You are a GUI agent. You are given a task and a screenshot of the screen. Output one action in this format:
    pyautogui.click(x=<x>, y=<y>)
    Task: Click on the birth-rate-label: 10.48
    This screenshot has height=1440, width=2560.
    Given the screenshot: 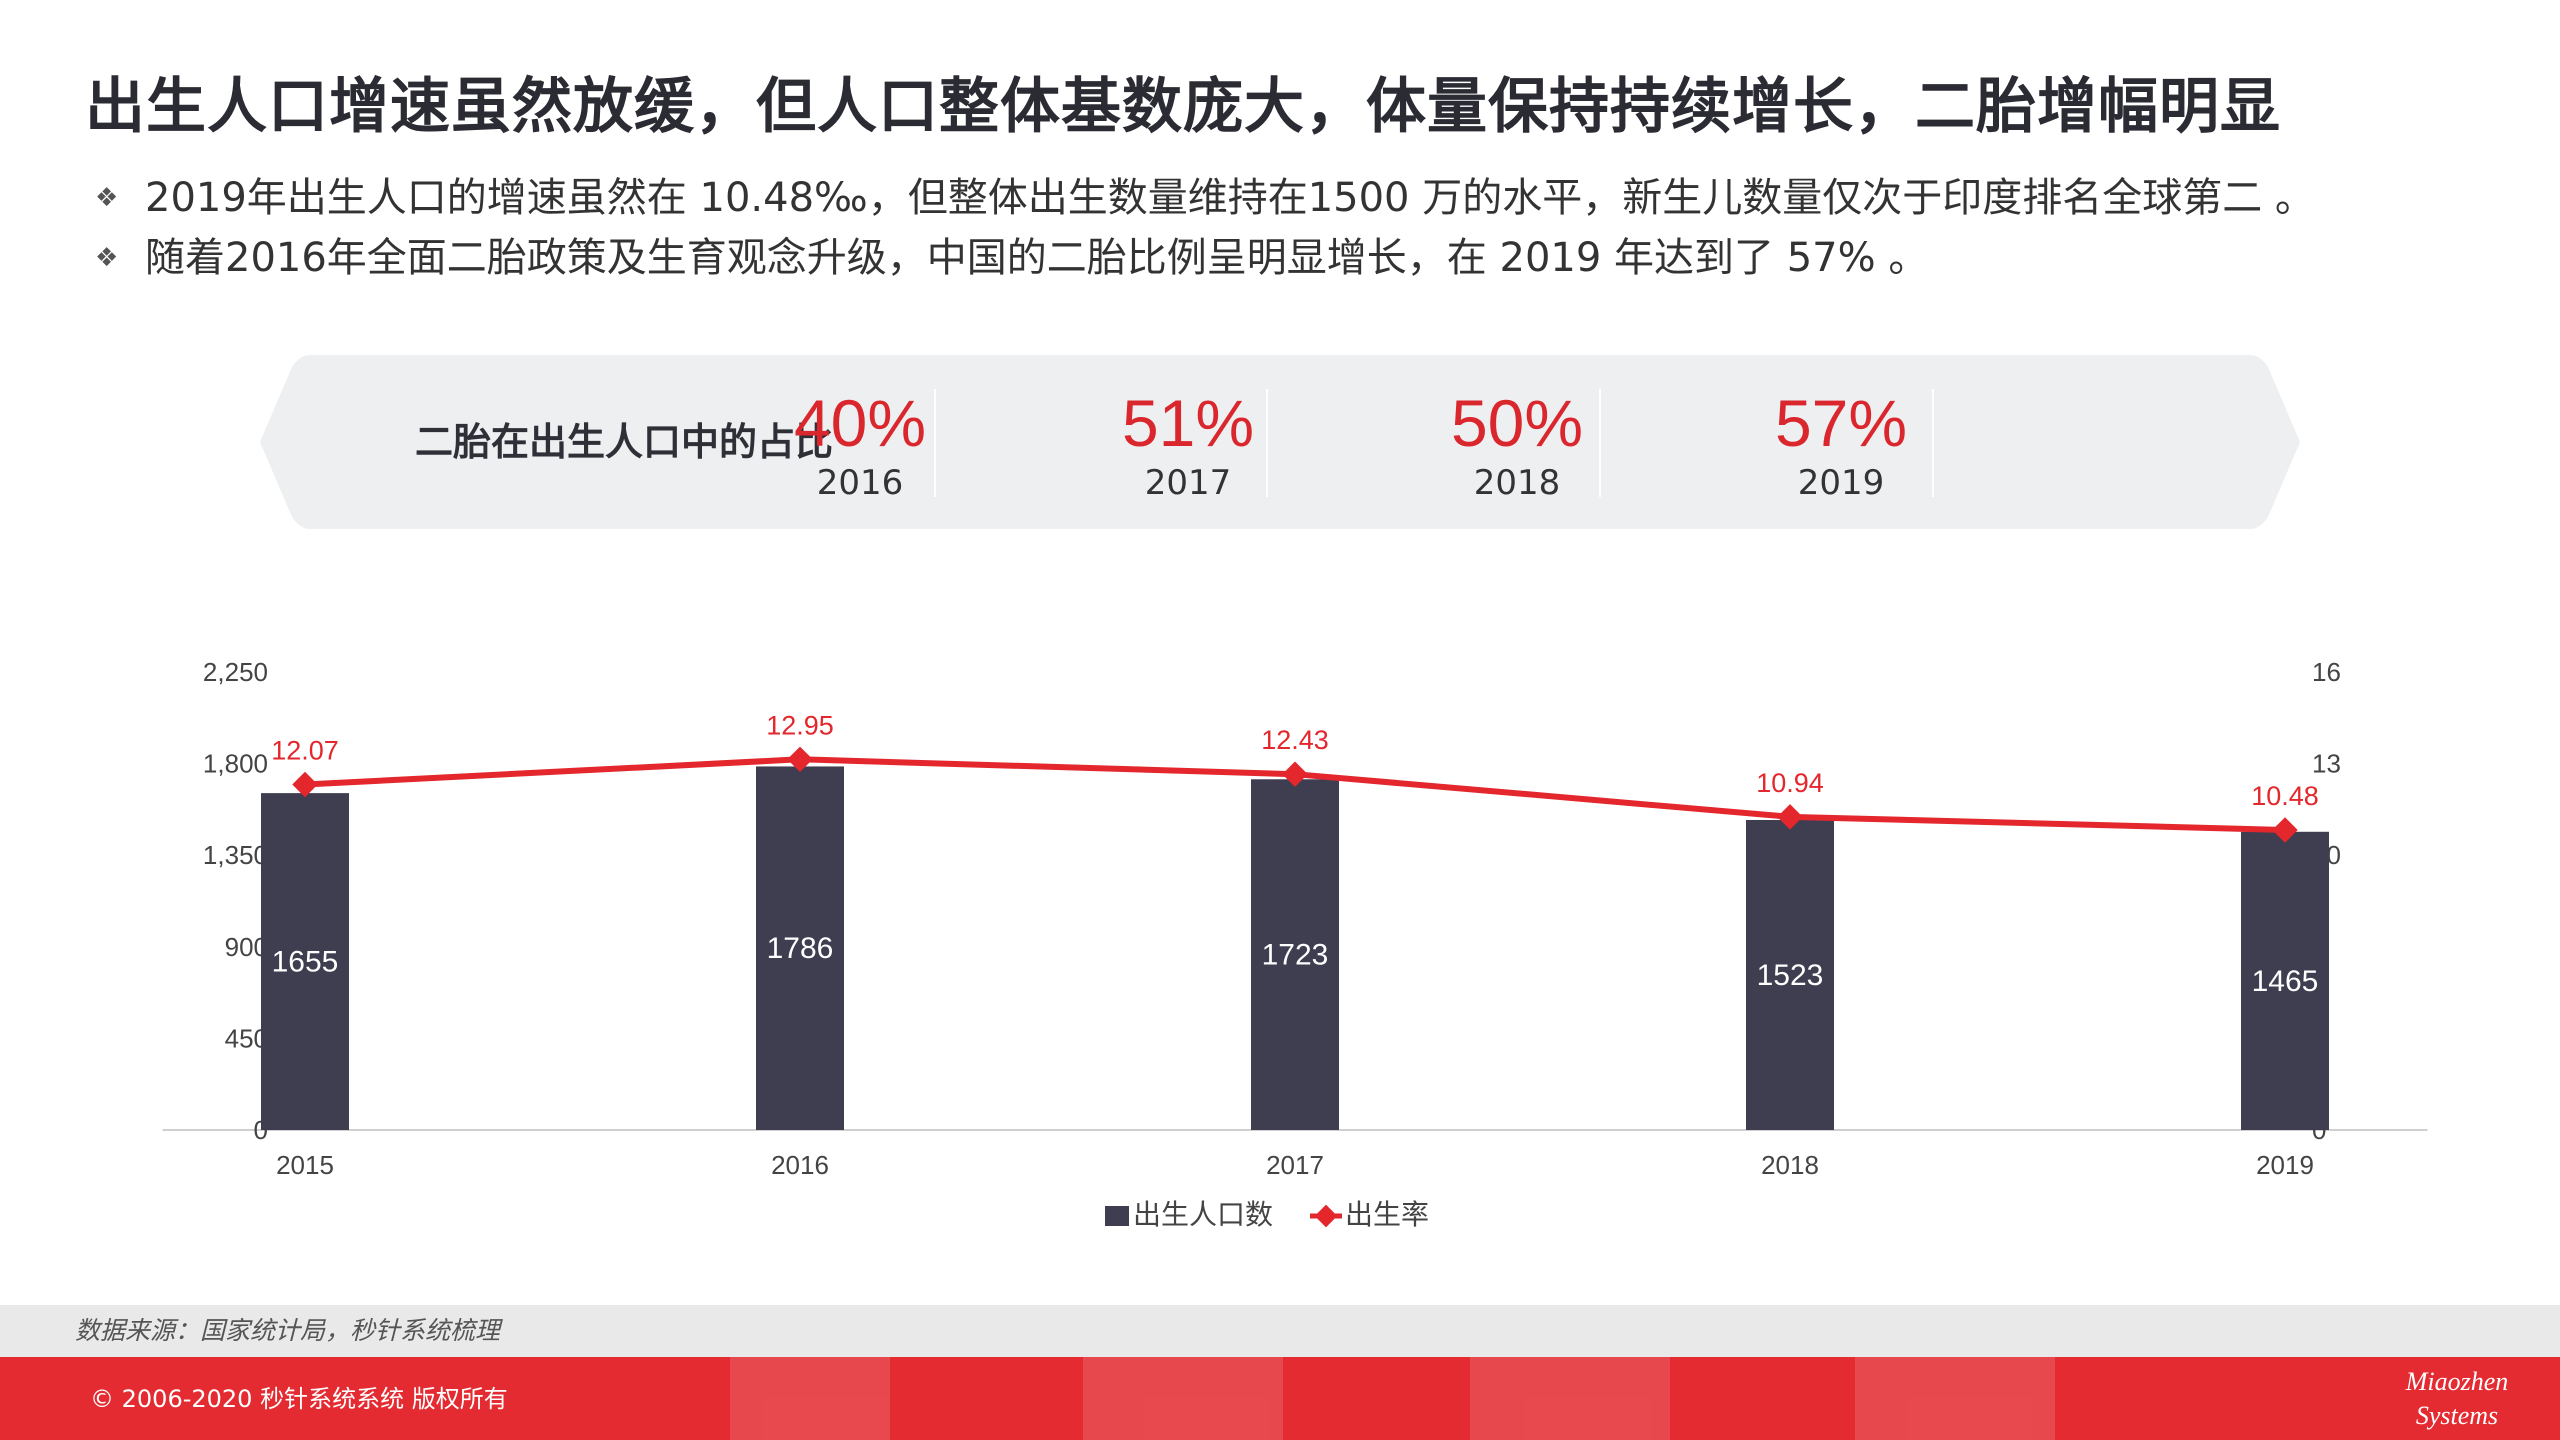 What is the action you would take?
    pyautogui.click(x=2285, y=796)
    